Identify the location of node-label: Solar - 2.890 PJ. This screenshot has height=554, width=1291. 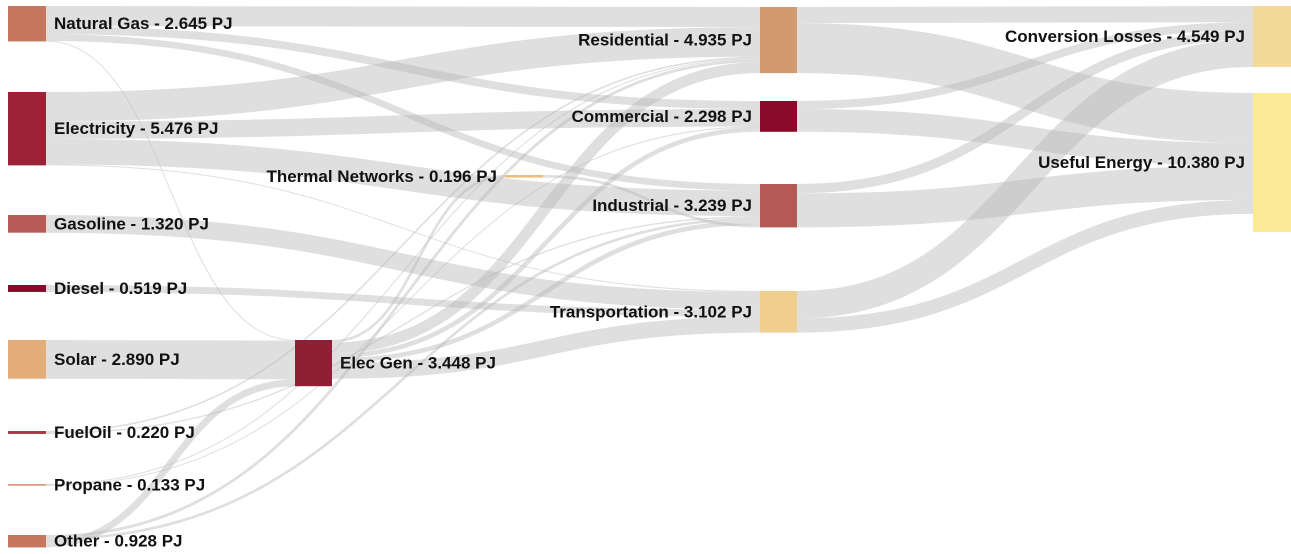
(117, 359).